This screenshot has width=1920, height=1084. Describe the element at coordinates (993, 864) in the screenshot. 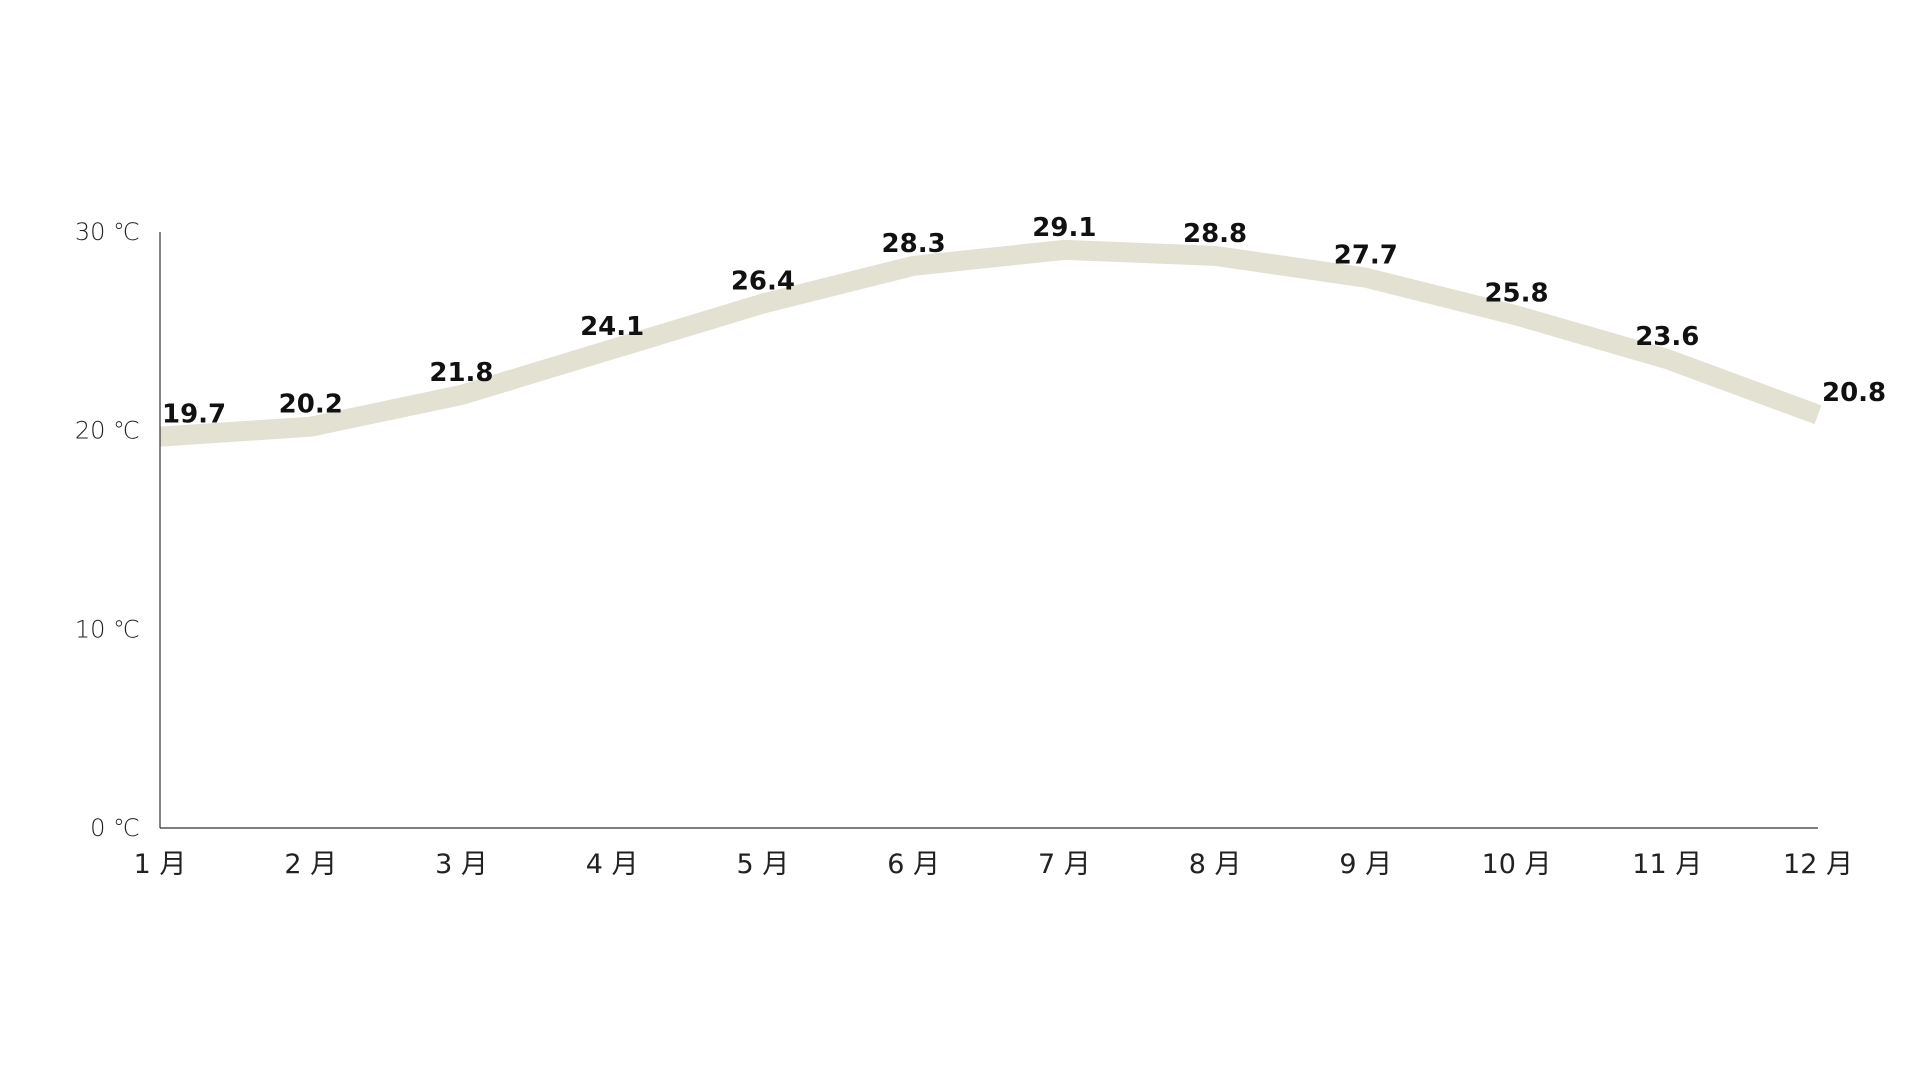

I see `x-axis-ticks: 1 月 2 月 3 月 4 月 5 月 6 月 7 月 8 月 9 月 10 月 11 月 12 月` at that location.